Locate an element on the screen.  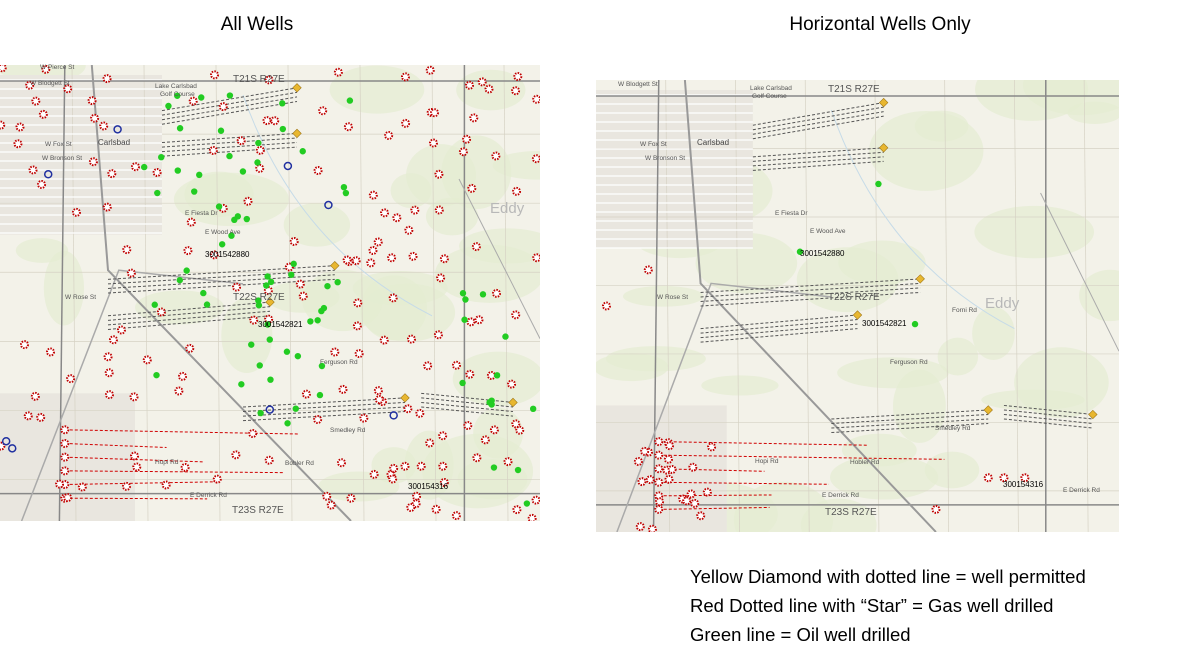
township-line is located at coordinates (656, 306).